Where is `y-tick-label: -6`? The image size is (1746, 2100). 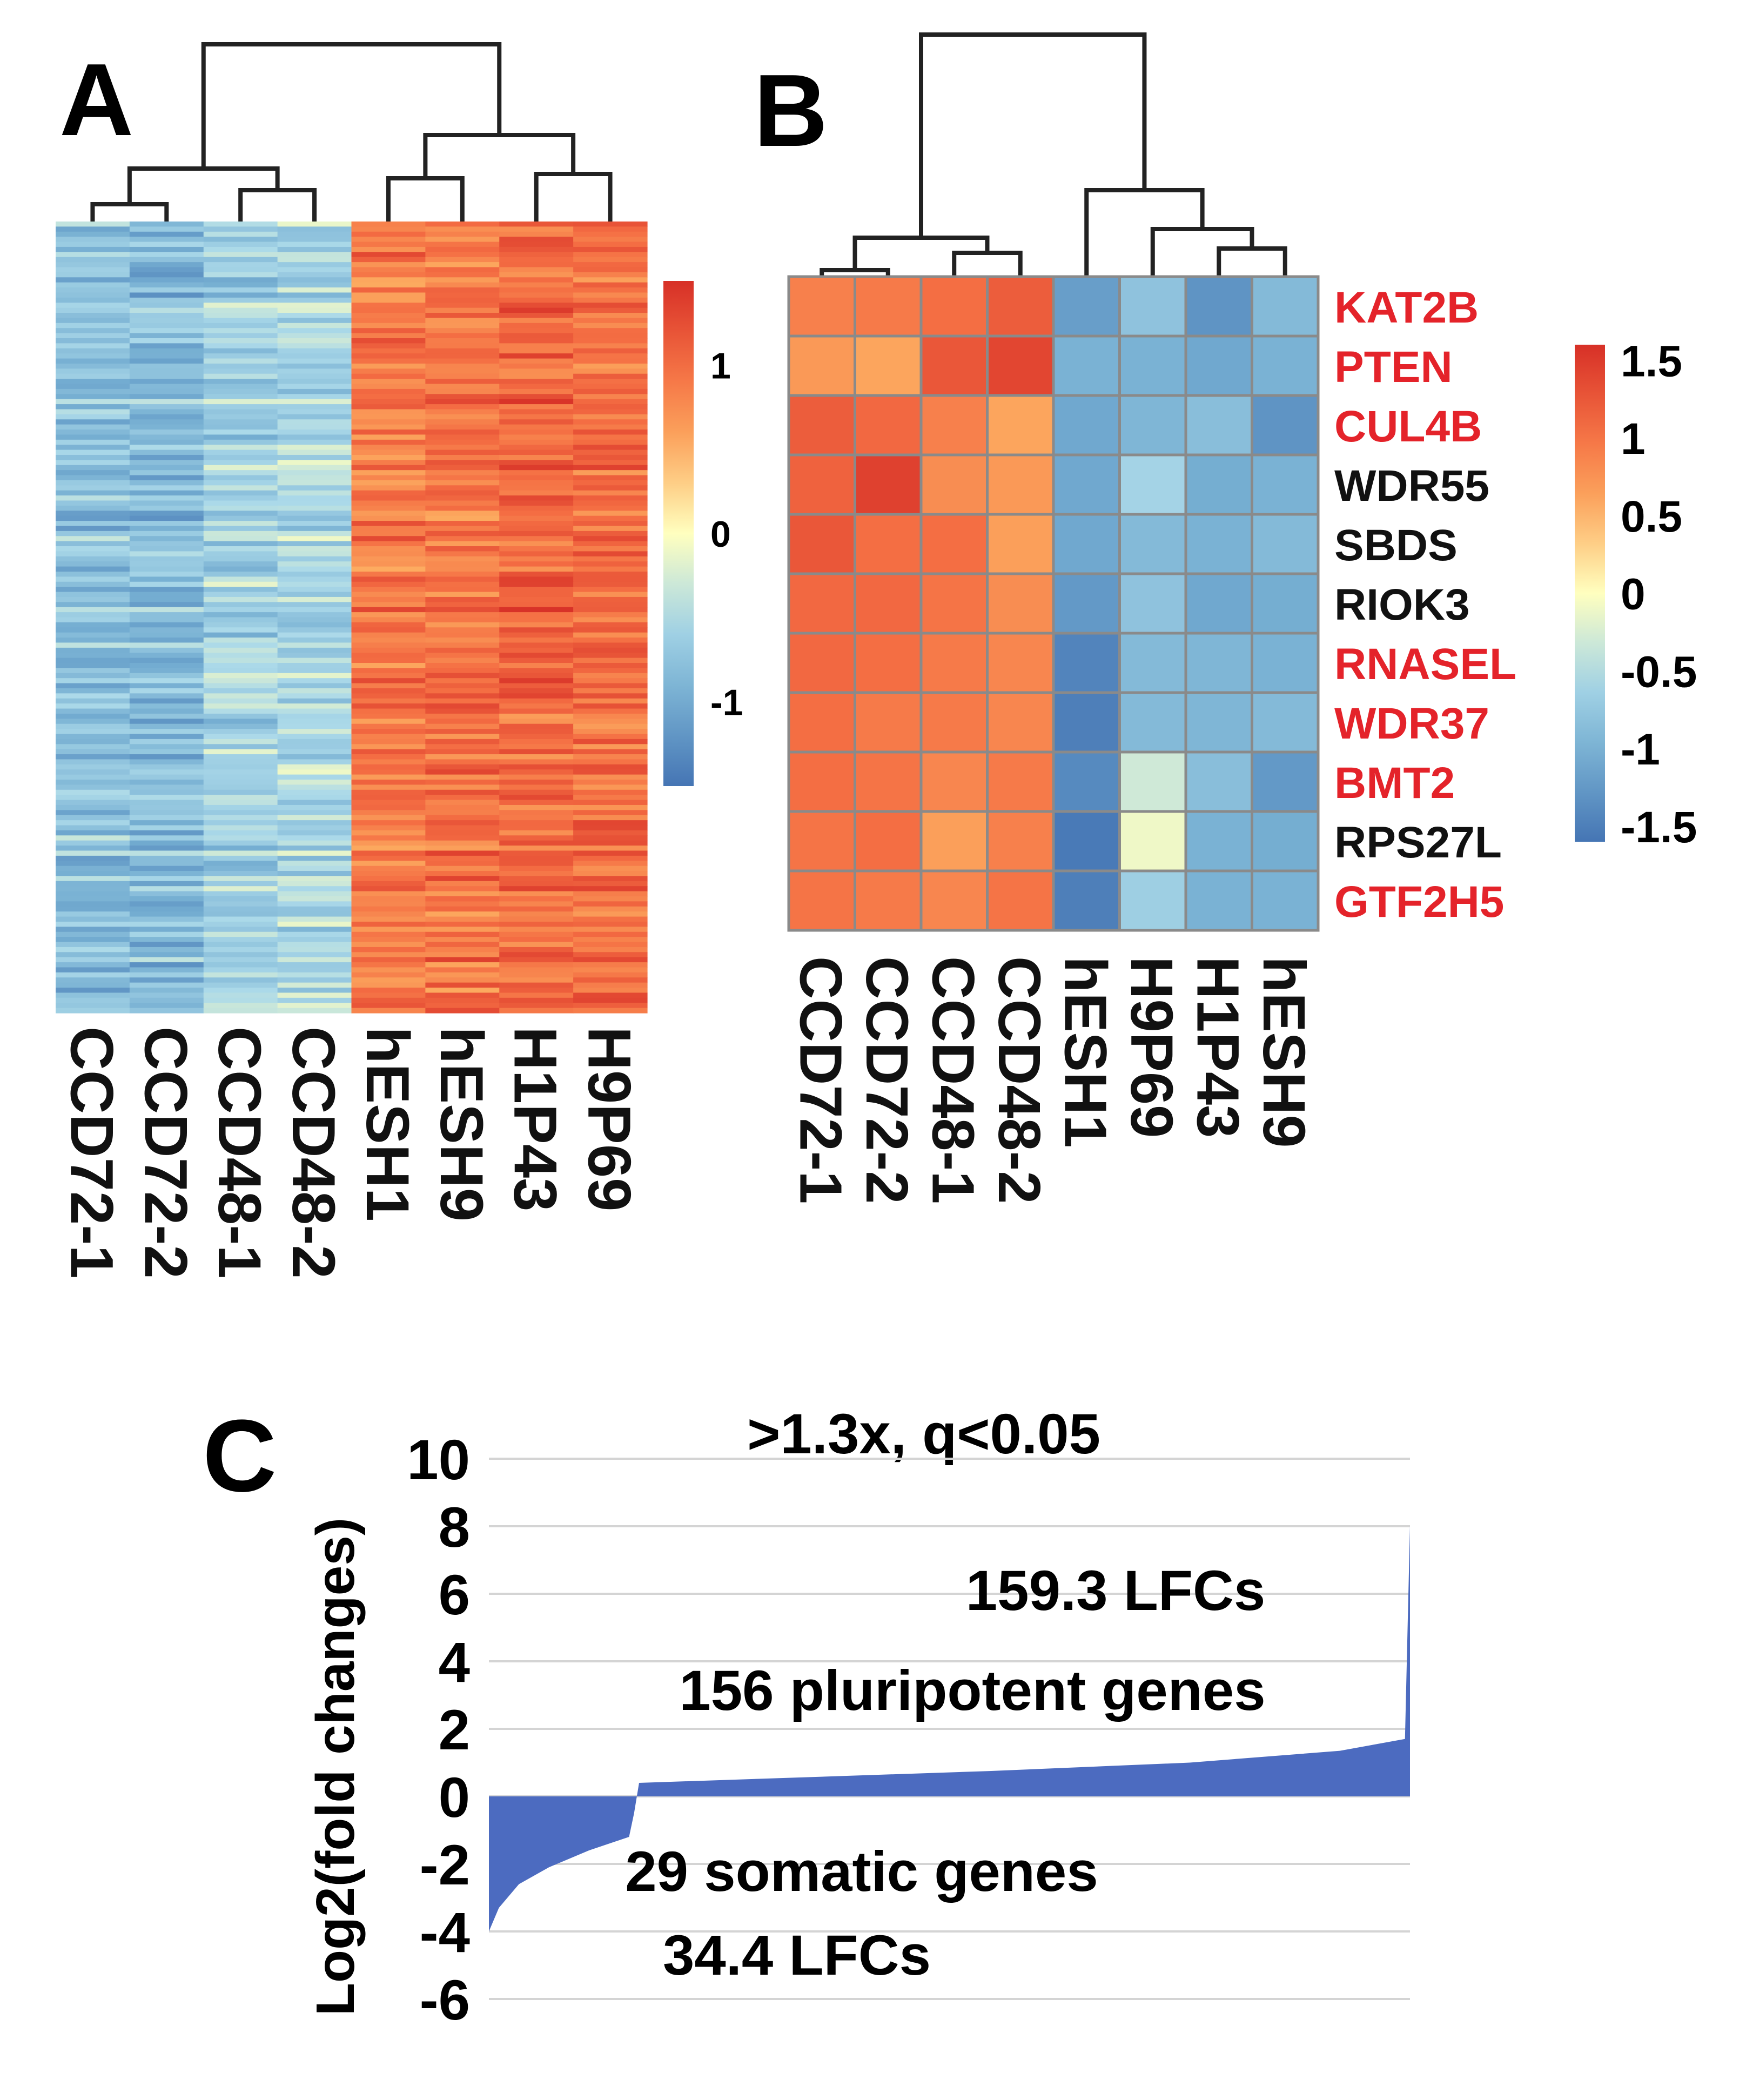
y-tick-label: -6 is located at coordinates (445, 2001).